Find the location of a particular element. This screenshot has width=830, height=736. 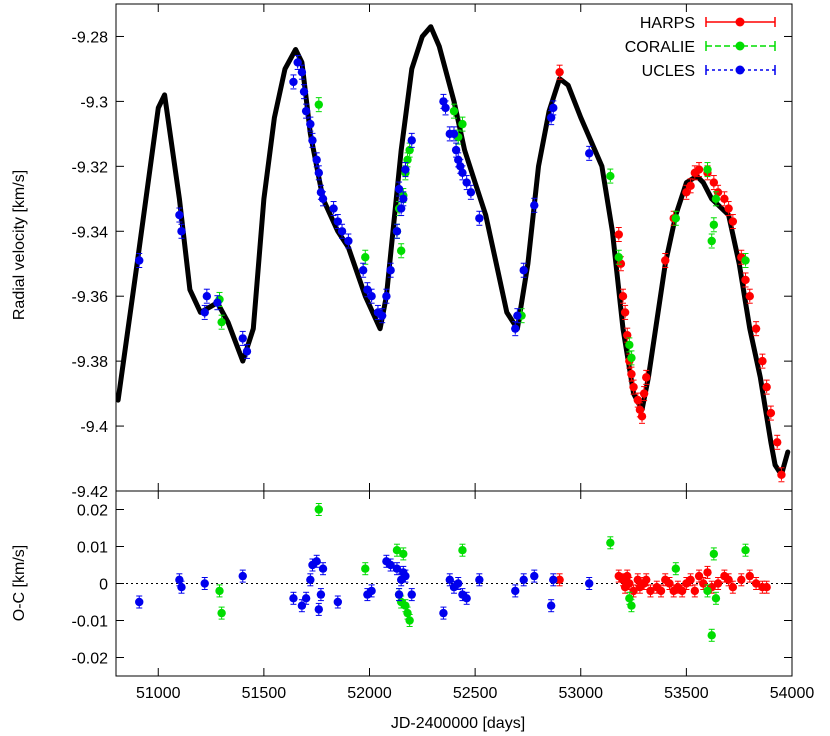

y-tick-label-top-6: -9.3 is located at coordinates (94, 102).